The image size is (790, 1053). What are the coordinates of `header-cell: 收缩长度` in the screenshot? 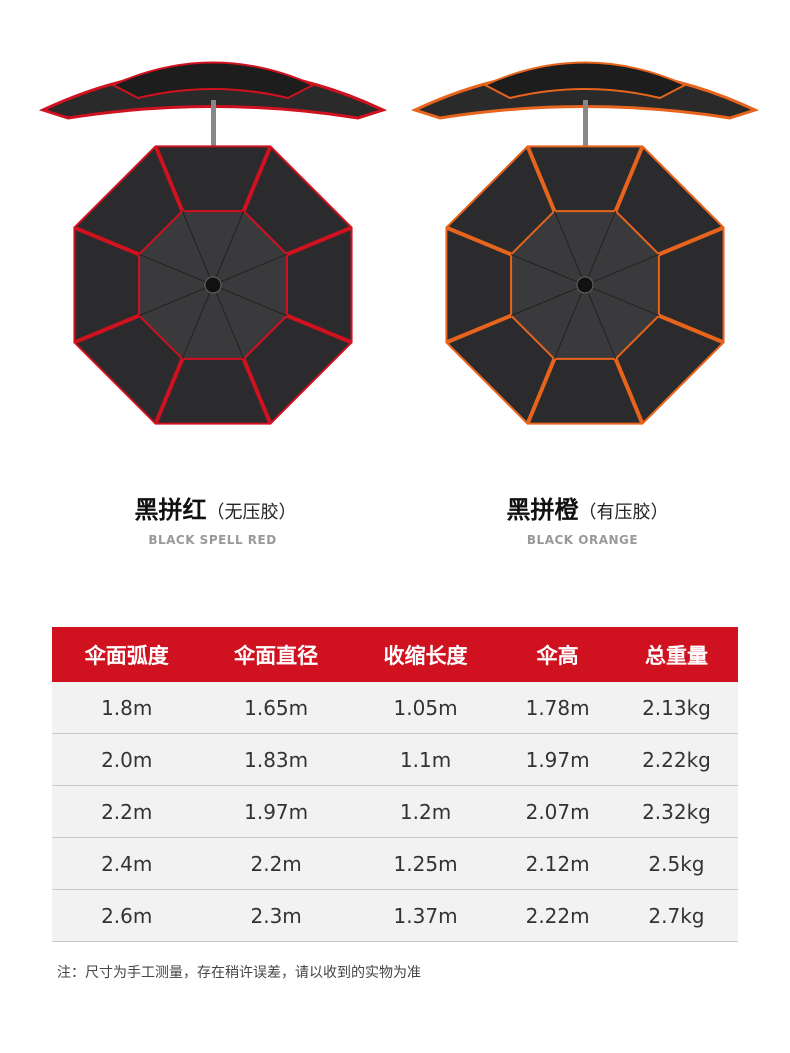 It's located at (425, 654).